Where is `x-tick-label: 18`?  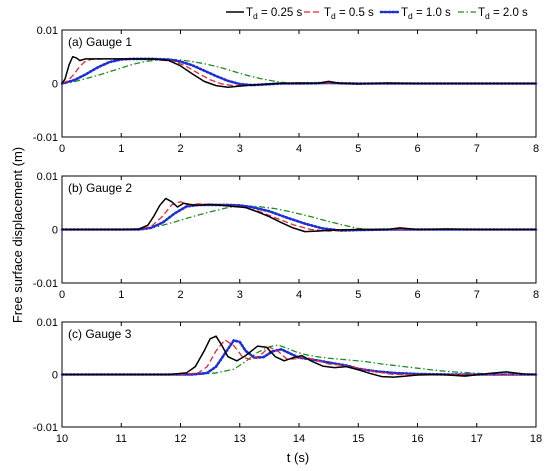 x-tick-label: 18 is located at coordinates (536, 439).